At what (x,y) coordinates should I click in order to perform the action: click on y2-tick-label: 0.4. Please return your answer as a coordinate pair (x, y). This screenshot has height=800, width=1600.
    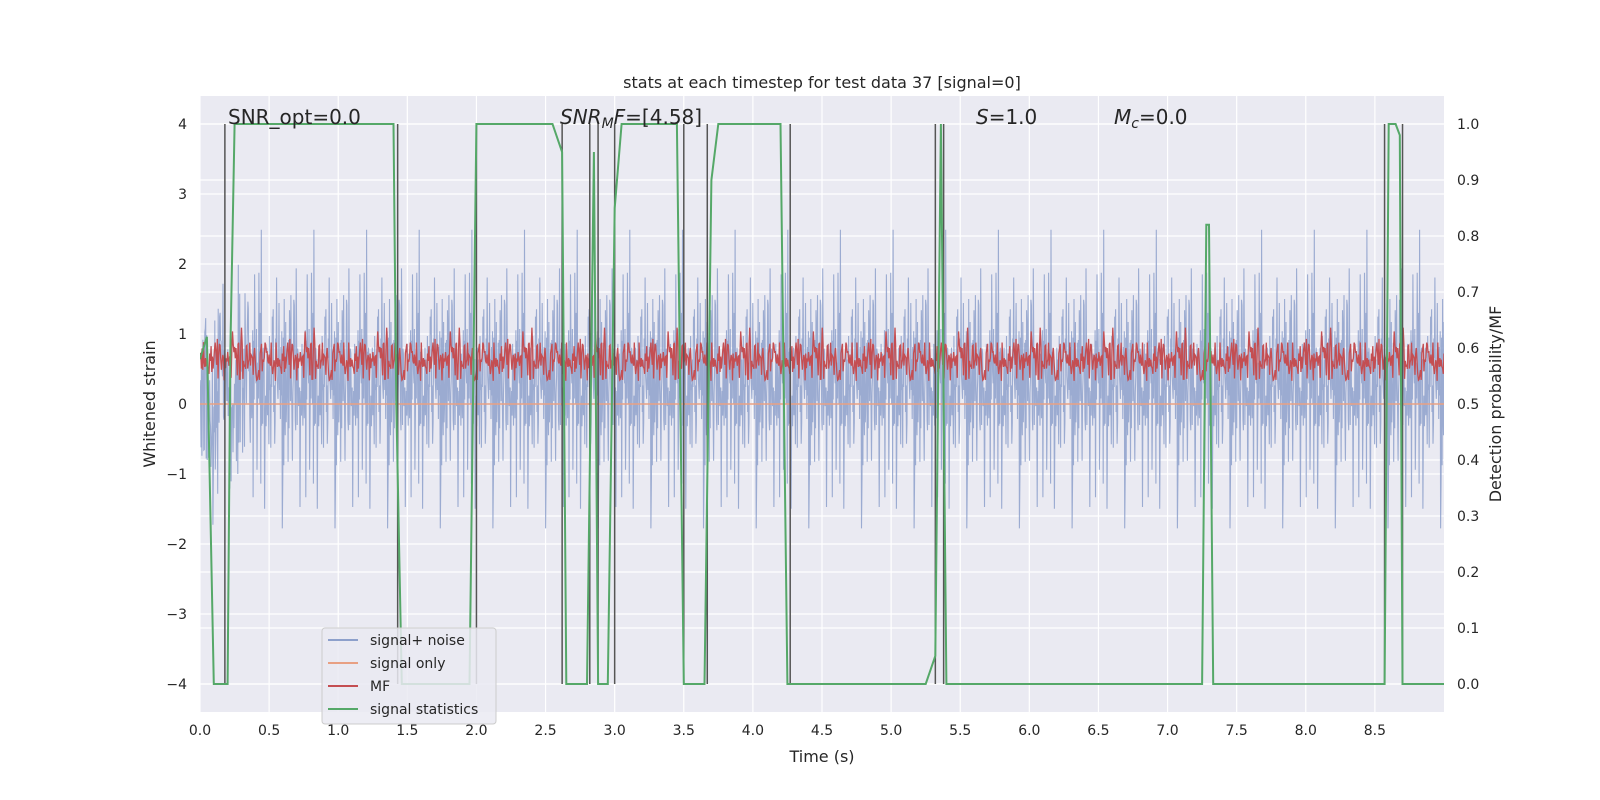
    Looking at the image, I should click on (1468, 461).